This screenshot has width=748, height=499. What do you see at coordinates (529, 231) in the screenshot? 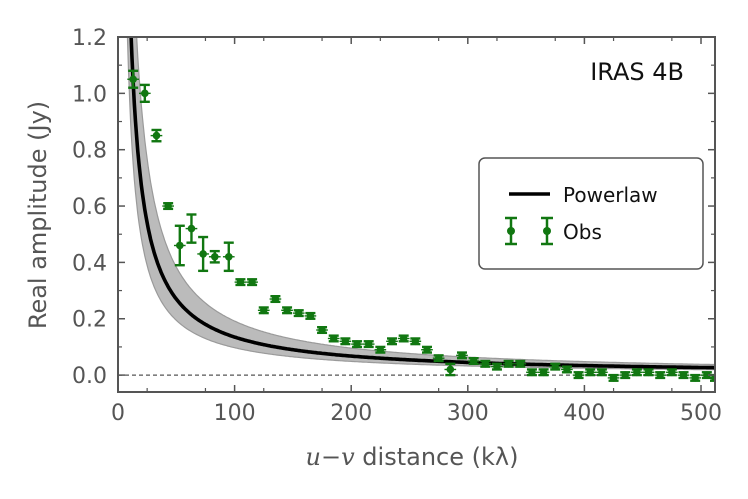
I see `legend-obs-swatch` at bounding box center [529, 231].